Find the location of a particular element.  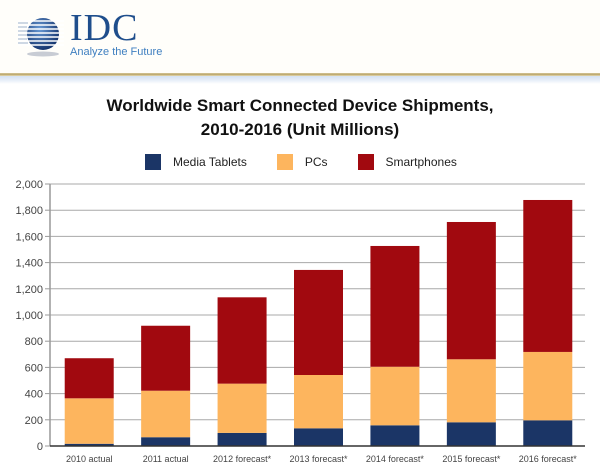

legend-swatch-smartphones is located at coordinates (365, 162).